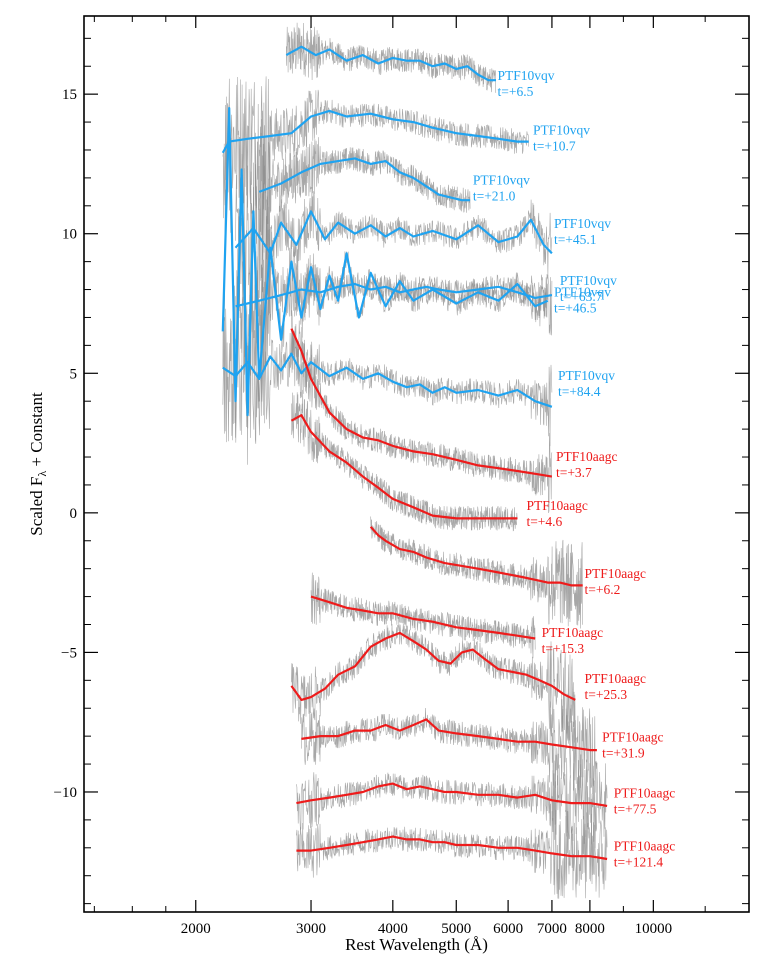 The width and height of the screenshot is (775, 969). I want to click on y-axis-title-subscript: λ, so click(42, 474).